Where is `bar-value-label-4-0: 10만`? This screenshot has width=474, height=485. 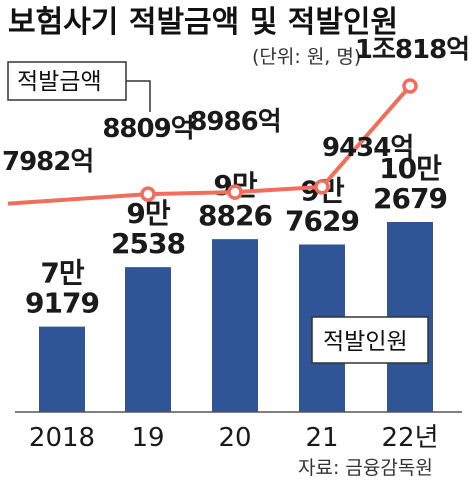 bar-value-label-4-0: 10만 is located at coordinates (410, 168).